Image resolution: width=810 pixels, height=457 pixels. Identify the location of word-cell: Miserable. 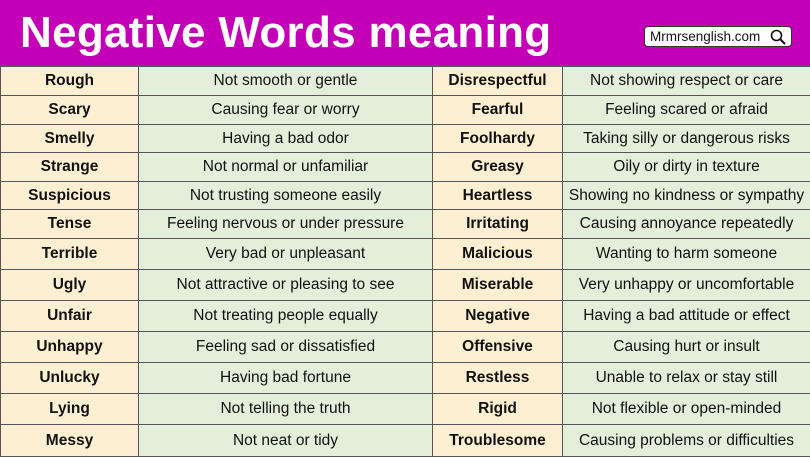
(498, 285).